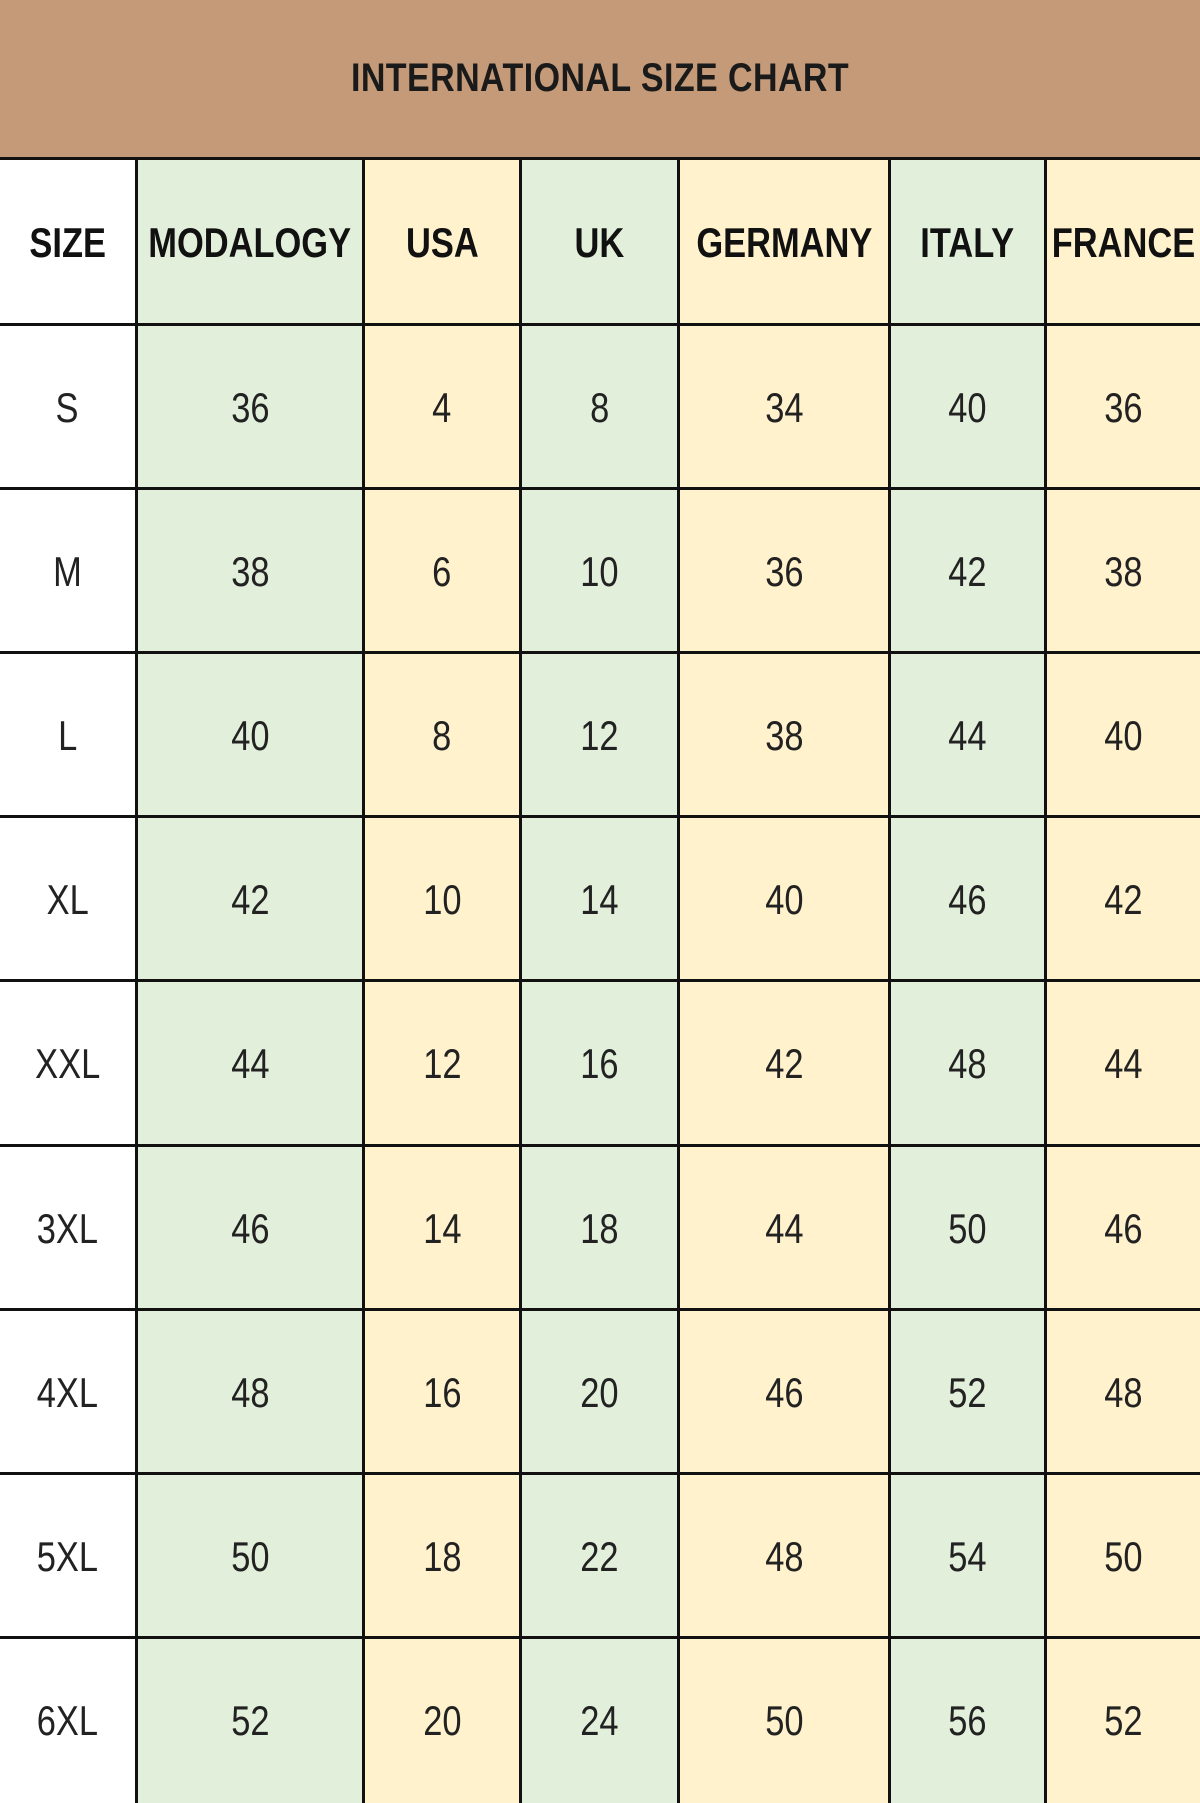 The width and height of the screenshot is (1200, 1803). I want to click on column-header-uk: UK, so click(601, 241).